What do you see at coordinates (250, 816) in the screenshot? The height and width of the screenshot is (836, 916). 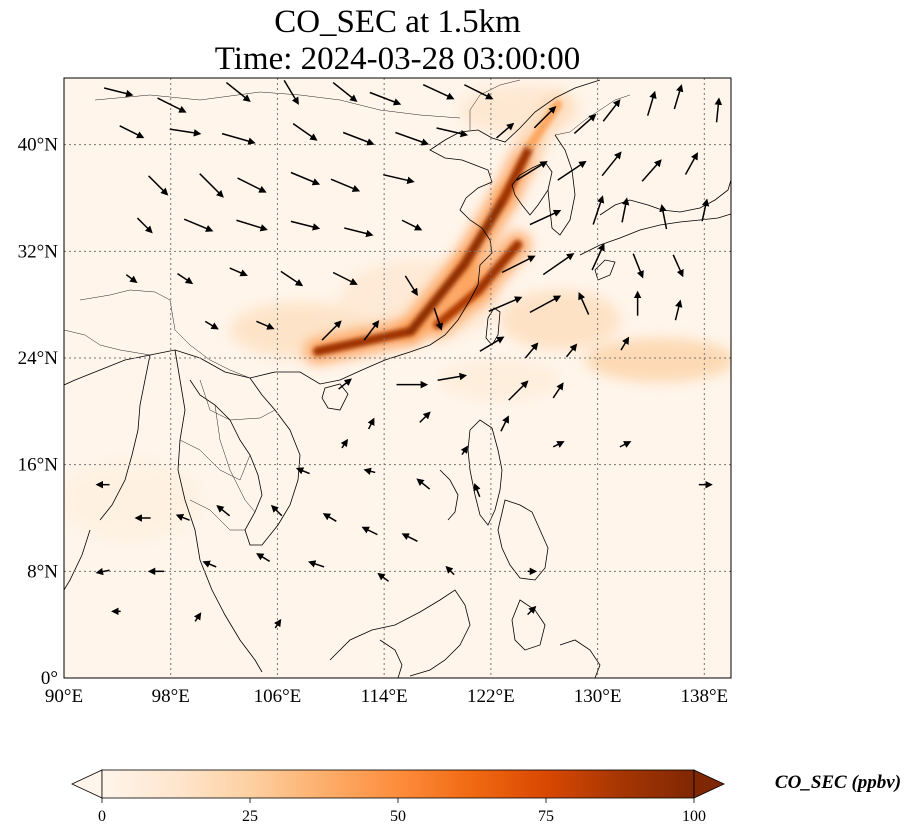 I see `colorbar-tick-label: 25` at bounding box center [250, 816].